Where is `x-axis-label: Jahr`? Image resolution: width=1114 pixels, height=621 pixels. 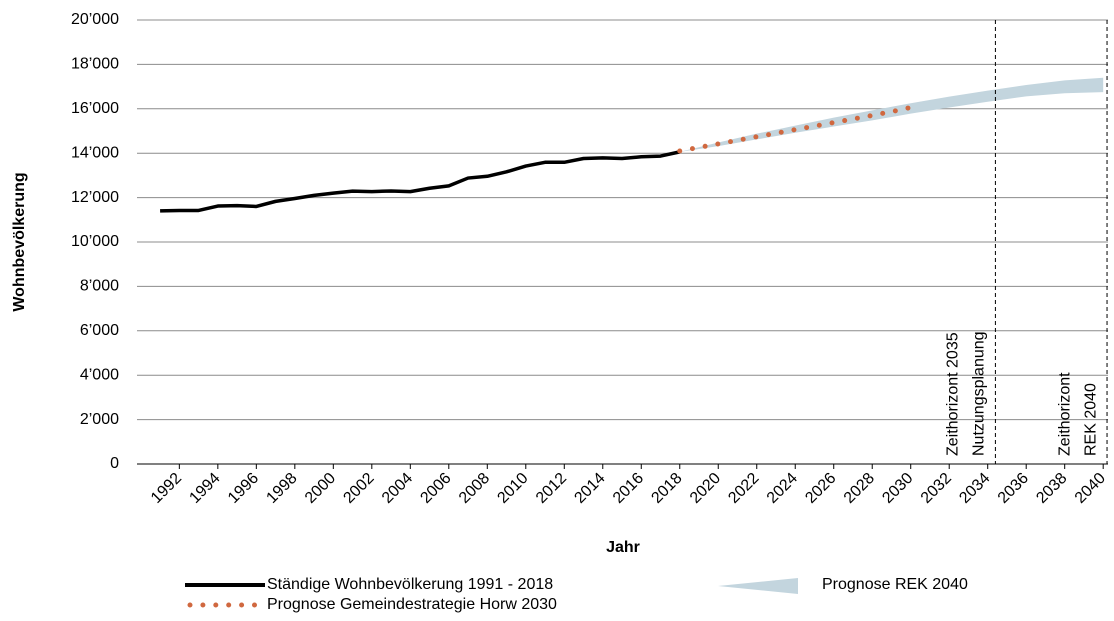
x-axis-label: Jahr is located at coordinates (623, 547).